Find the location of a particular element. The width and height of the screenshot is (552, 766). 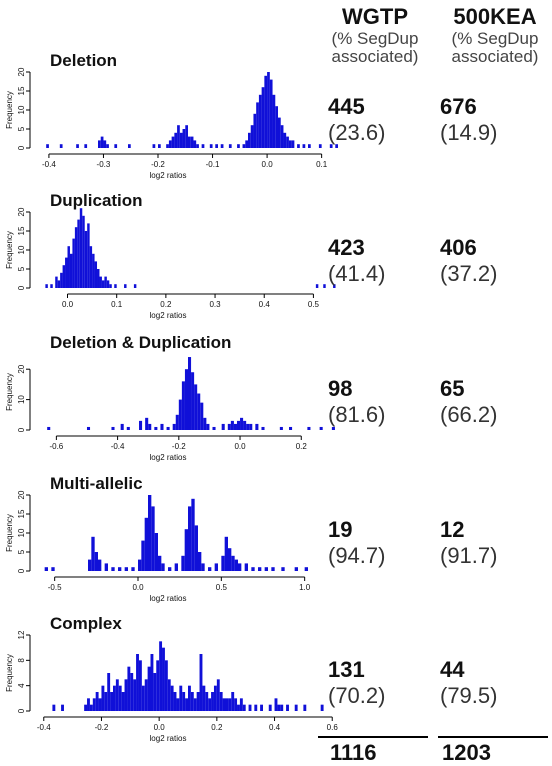

count-percent: (94.7) is located at coordinates (357, 555).